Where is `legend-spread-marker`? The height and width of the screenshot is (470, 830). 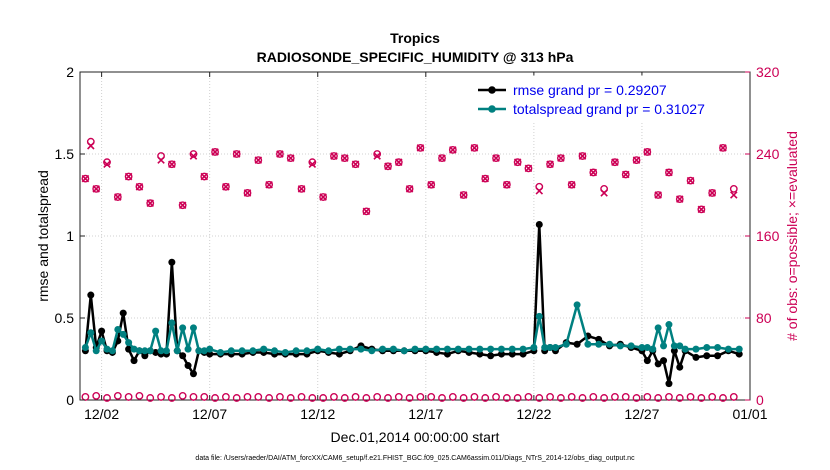 legend-spread-marker is located at coordinates (492, 109).